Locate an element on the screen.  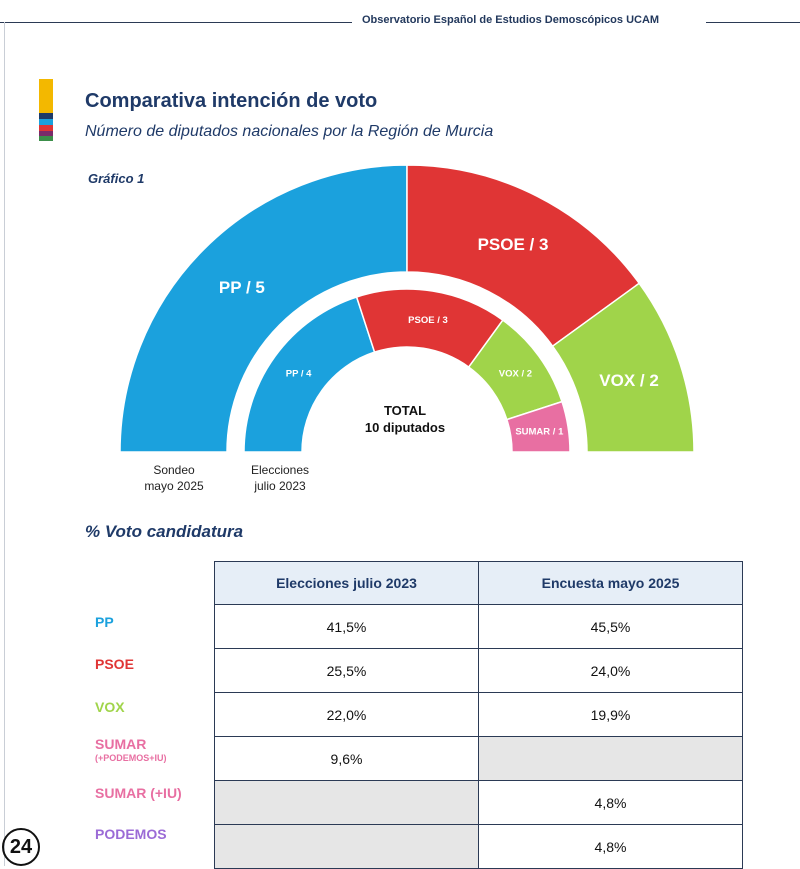
table-row: 25,5% 24,0% is located at coordinates (478, 670).